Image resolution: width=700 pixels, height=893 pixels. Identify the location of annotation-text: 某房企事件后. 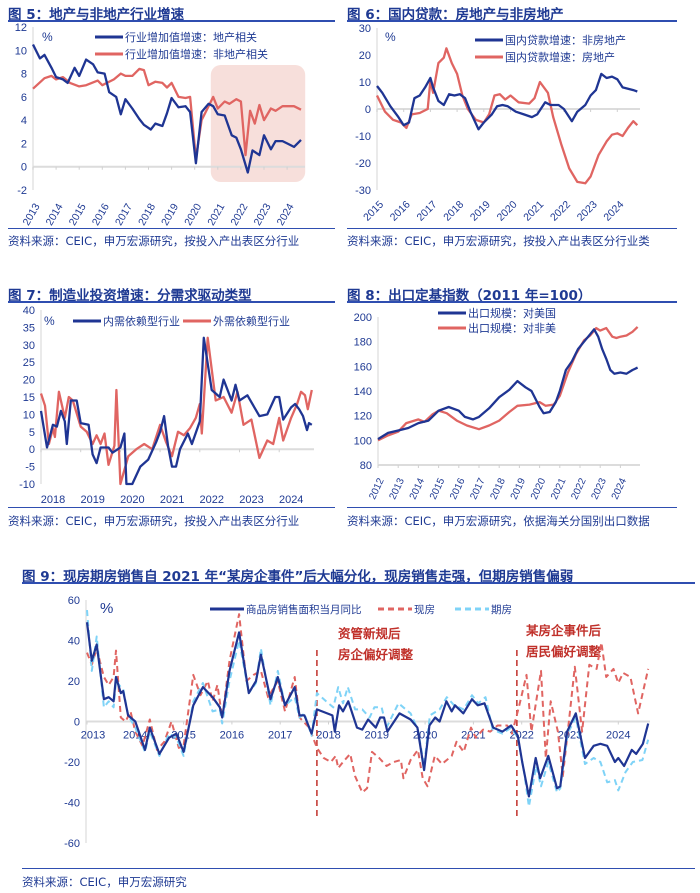
(564, 630).